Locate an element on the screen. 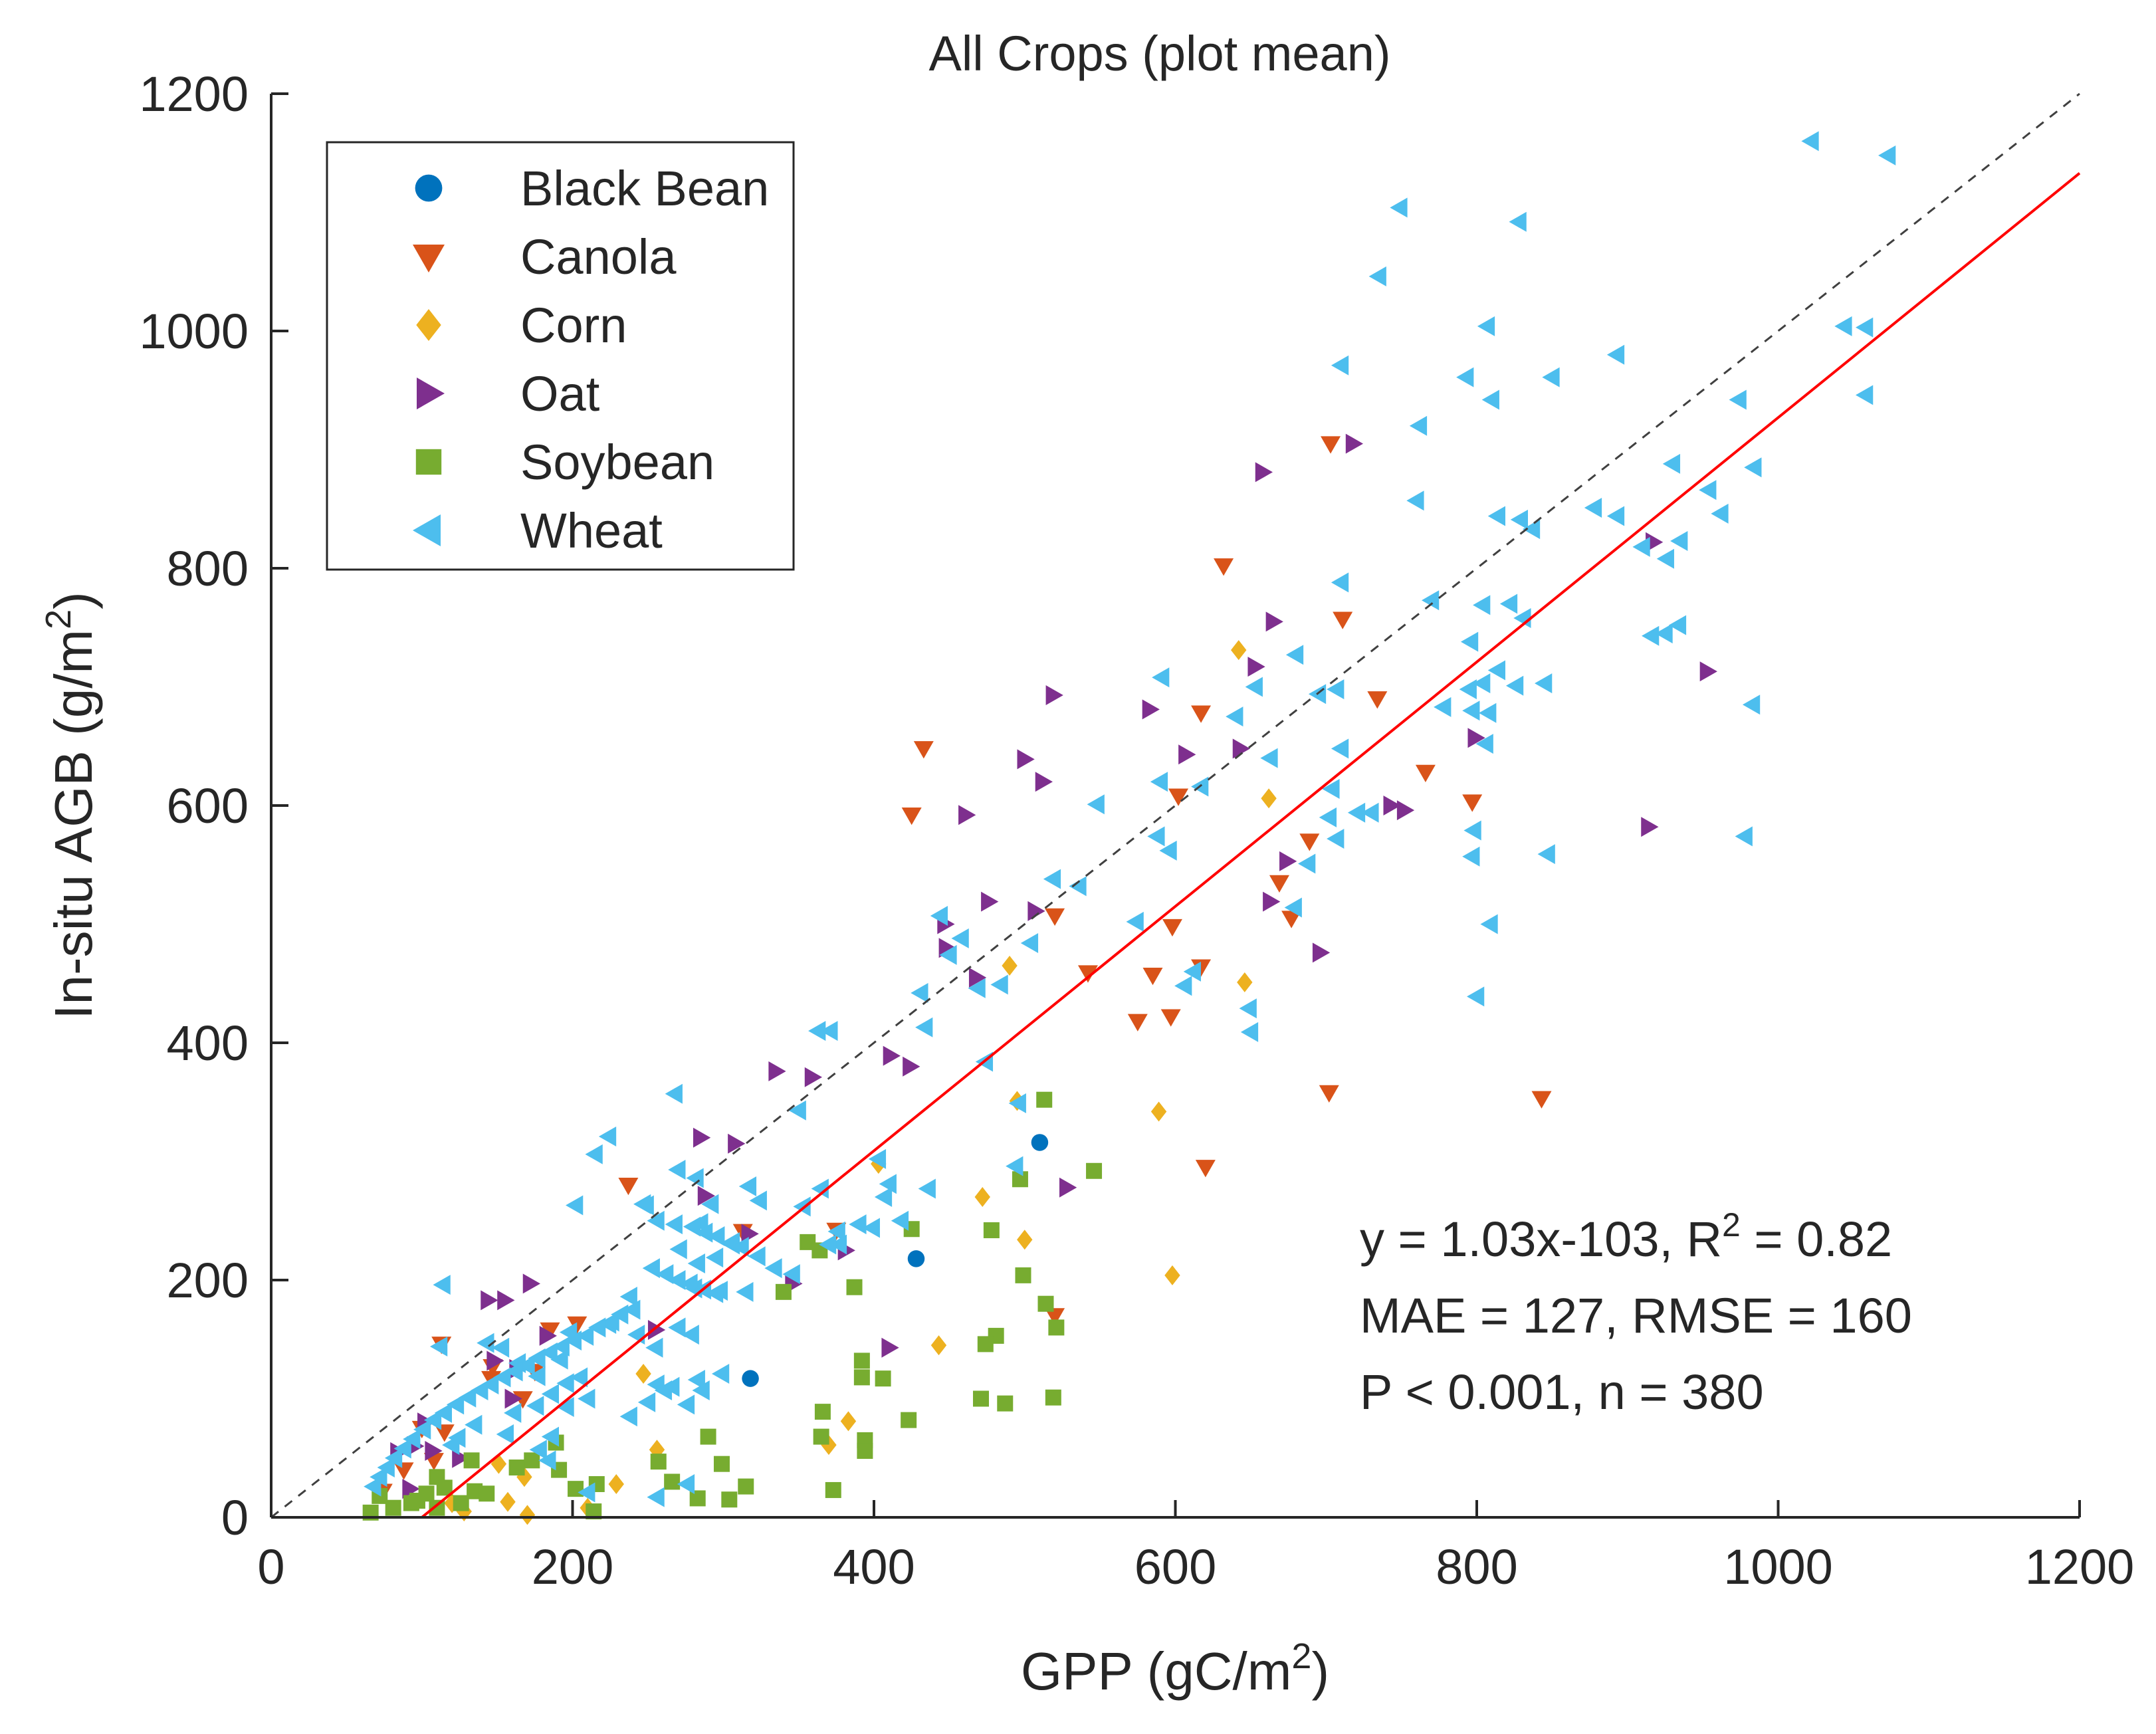  y-tick-label: 800 is located at coordinates (208, 568).